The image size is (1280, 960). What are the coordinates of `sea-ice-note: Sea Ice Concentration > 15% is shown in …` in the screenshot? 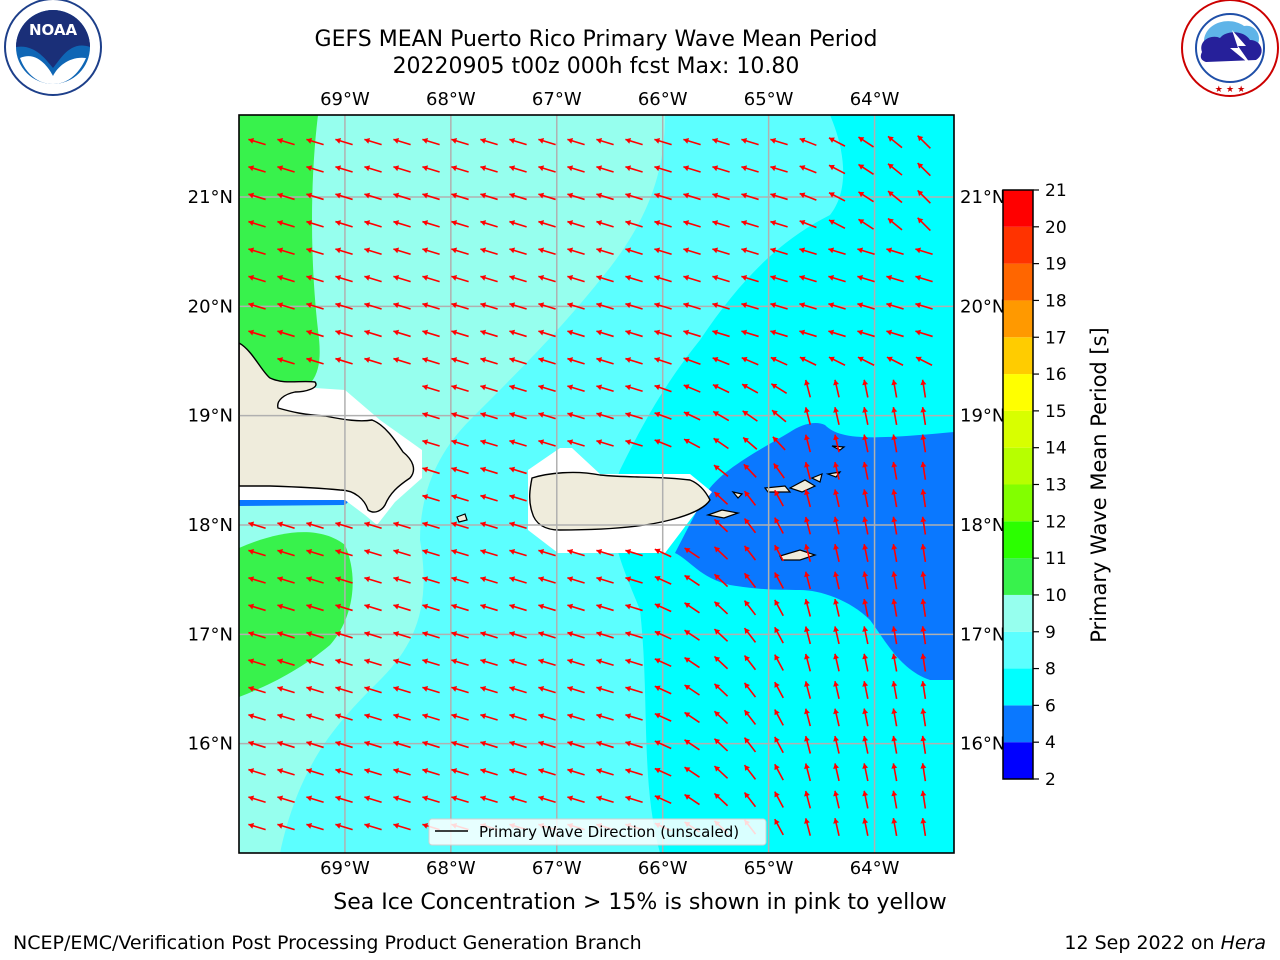 It's located at (640, 902).